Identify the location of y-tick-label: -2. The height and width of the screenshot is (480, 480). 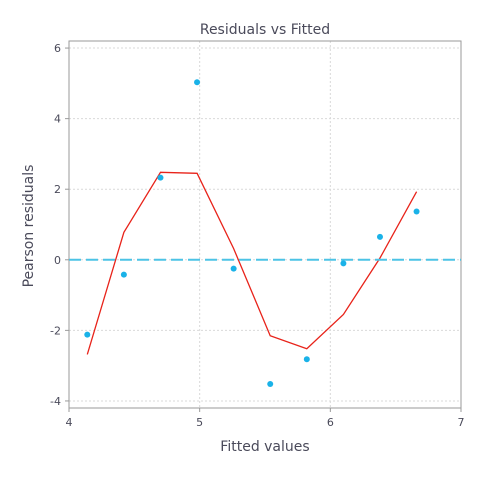
(55, 330).